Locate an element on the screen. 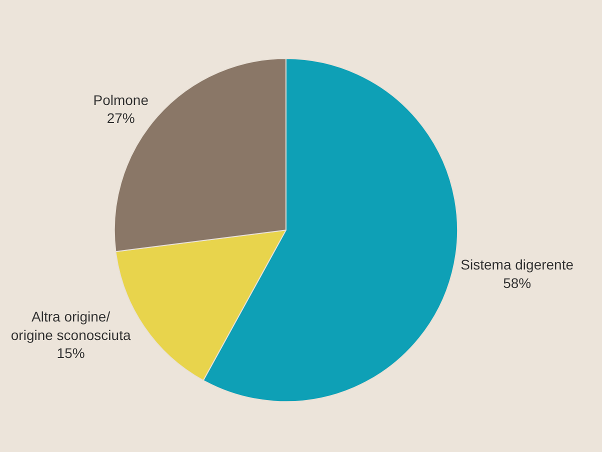  data-label: 27% is located at coordinates (120, 118).